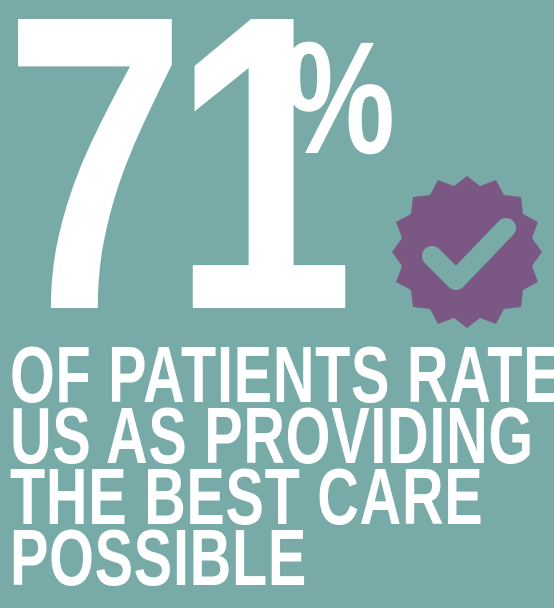  Describe the element at coordinates (247, 496) in the screenshot. I see `caption-line: THE BEST CARE` at that location.